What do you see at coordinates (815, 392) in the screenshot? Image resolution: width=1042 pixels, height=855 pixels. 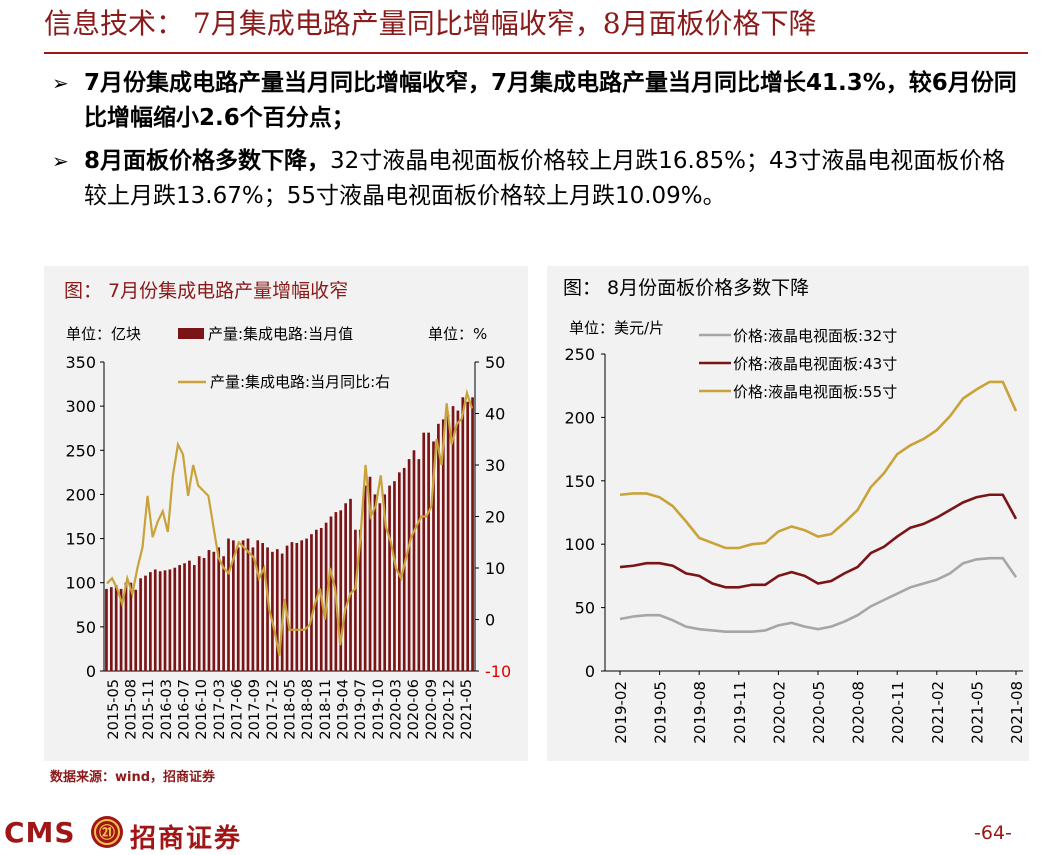 I see `legend-label: 价格:液晶电视面板:55寸` at bounding box center [815, 392].